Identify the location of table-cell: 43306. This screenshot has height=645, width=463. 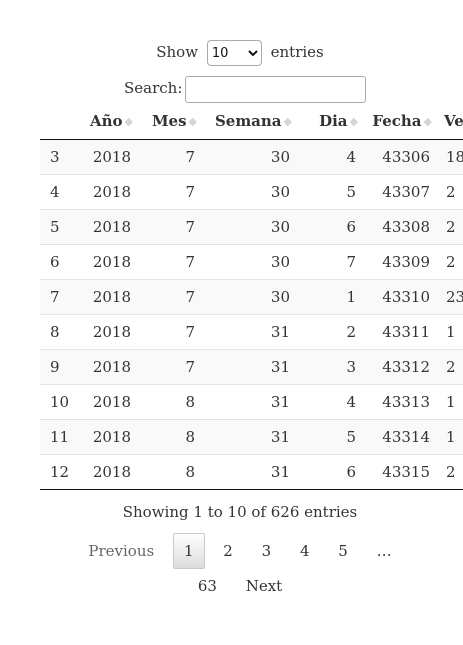
(405, 157).